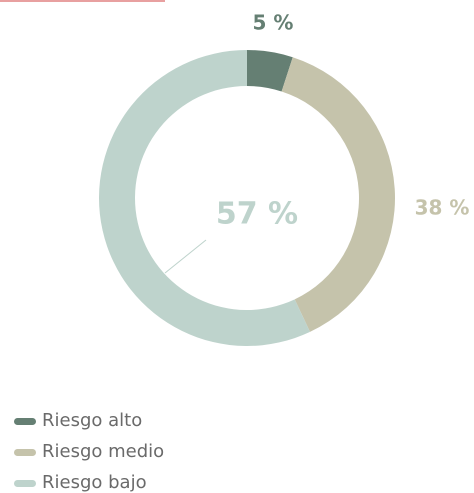  I want to click on value-label: 5 %, so click(273, 23).